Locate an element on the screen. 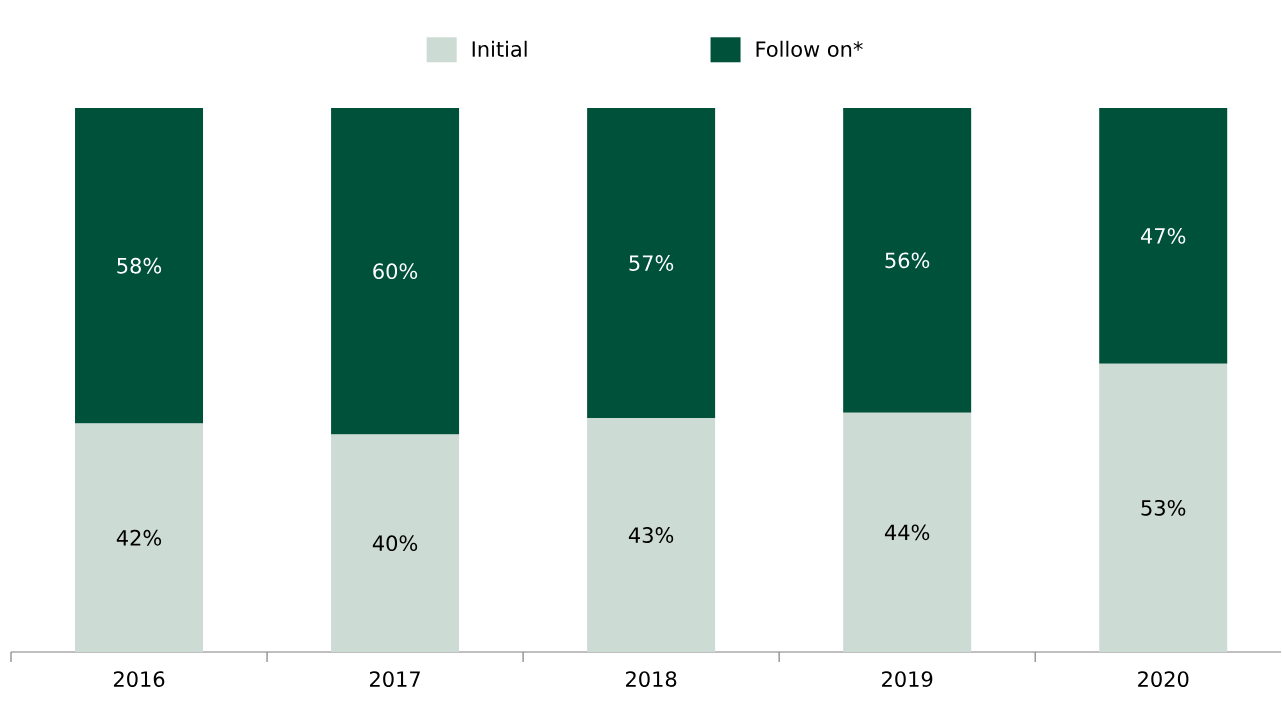 This screenshot has height=707, width=1282. data-label: 60% is located at coordinates (395, 271).